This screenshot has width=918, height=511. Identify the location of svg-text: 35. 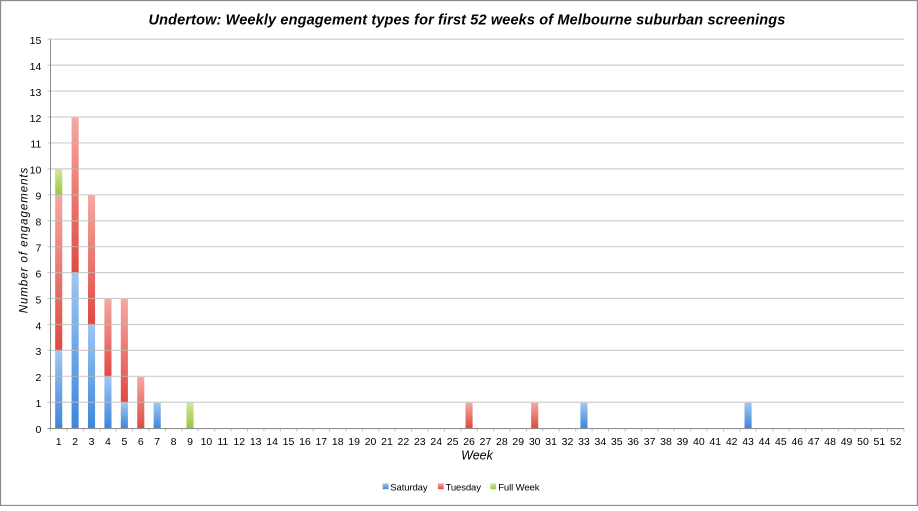
(617, 442).